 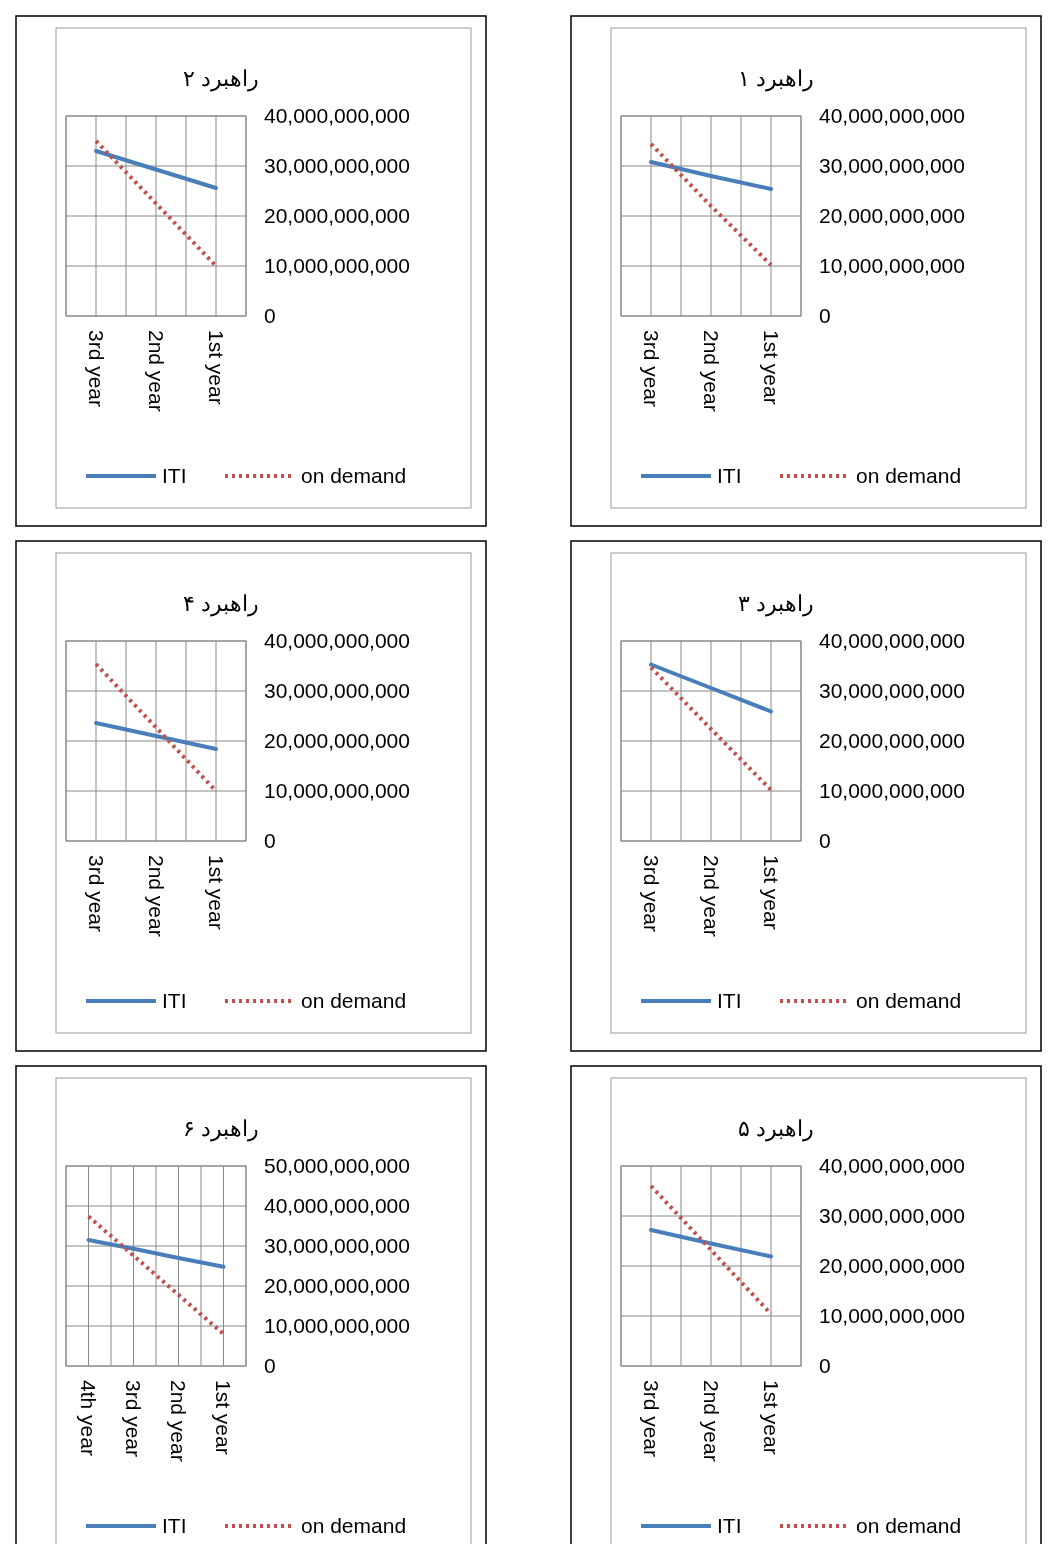 What do you see at coordinates (337, 1166) in the screenshot?
I see `y-tick-label: 50,000,000,000` at bounding box center [337, 1166].